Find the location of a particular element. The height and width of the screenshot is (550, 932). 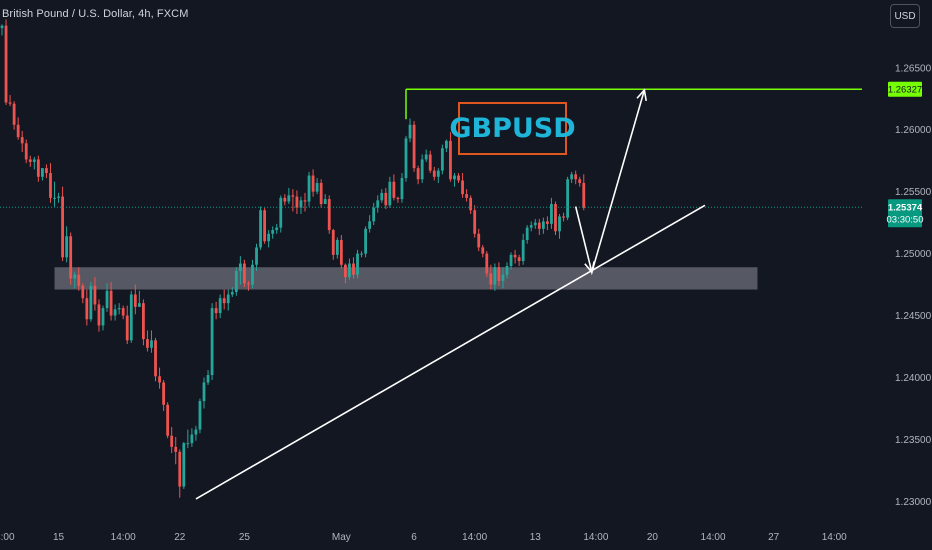

currency-button: USD is located at coordinates (905, 16).